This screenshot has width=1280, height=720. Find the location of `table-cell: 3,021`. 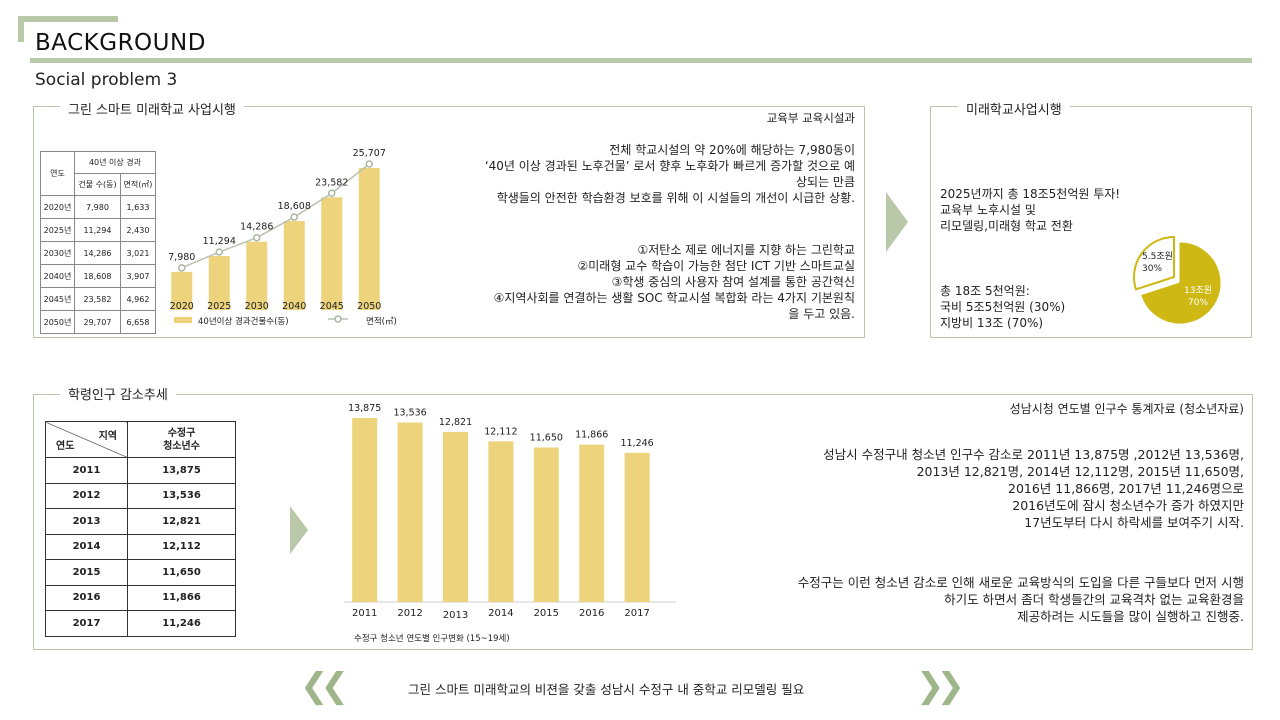

table-cell: 3,021 is located at coordinates (138, 253).